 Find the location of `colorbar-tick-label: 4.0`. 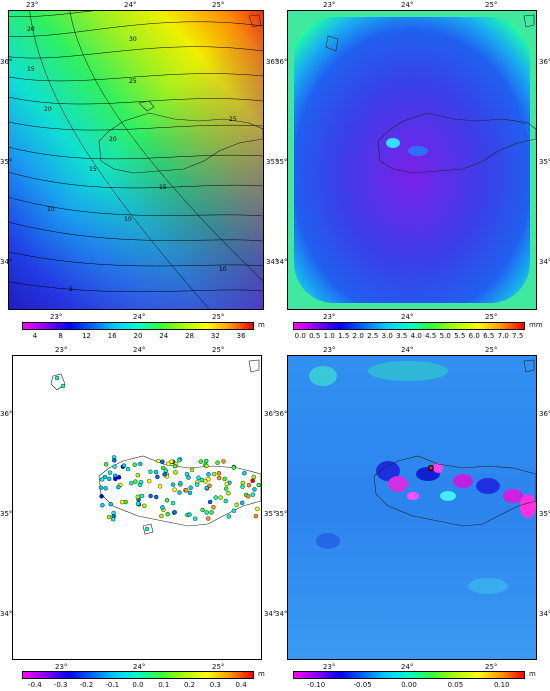

colorbar-tick-label: 4.0 is located at coordinates (416, 336).